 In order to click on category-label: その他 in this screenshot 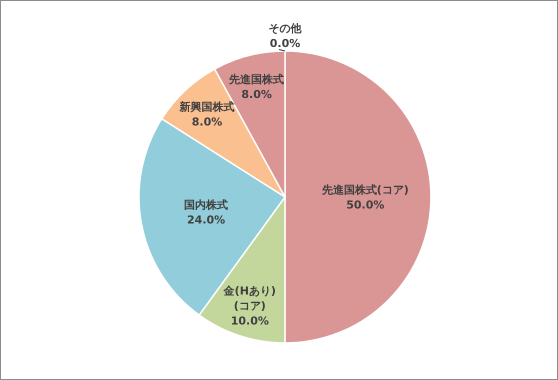, I will do `click(285, 28)`.